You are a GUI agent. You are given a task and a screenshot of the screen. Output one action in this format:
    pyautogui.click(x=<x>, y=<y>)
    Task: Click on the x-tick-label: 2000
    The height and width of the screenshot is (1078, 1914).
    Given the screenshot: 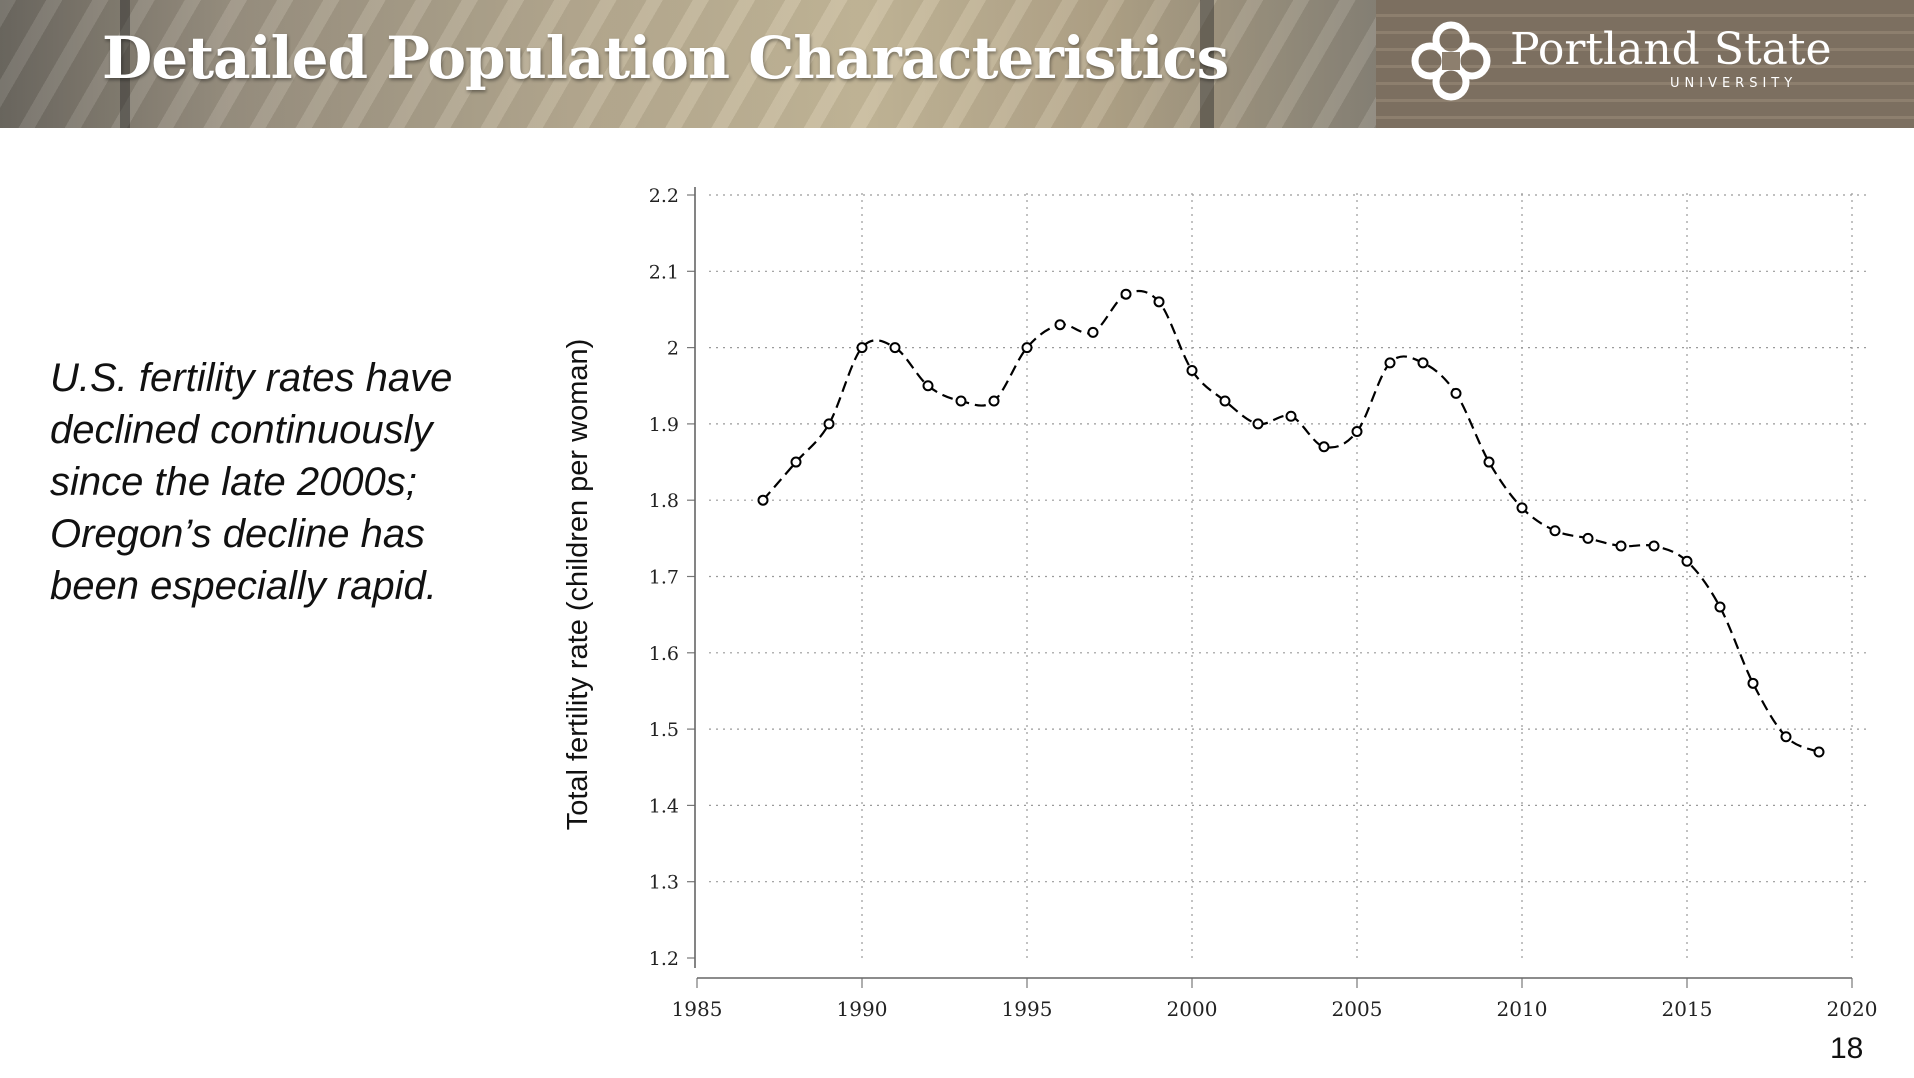 What is the action you would take?
    pyautogui.click(x=1192, y=1009)
    